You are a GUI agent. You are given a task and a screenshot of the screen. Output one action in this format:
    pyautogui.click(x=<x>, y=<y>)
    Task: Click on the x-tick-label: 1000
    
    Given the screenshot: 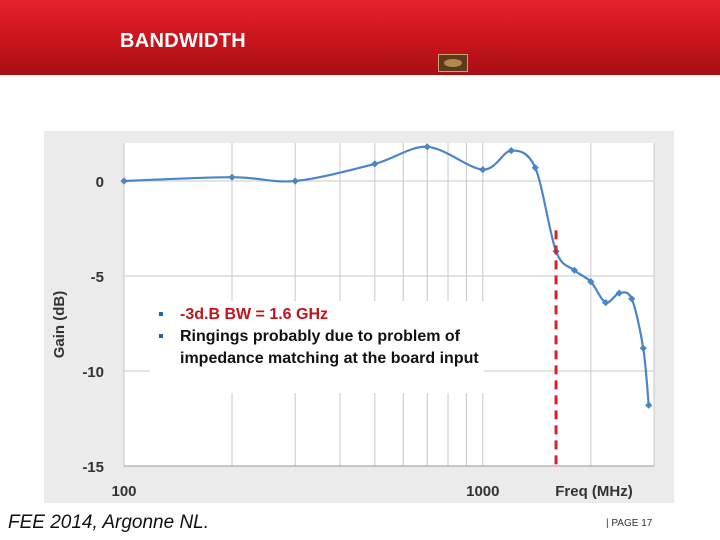 What is the action you would take?
    pyautogui.click(x=482, y=491)
    